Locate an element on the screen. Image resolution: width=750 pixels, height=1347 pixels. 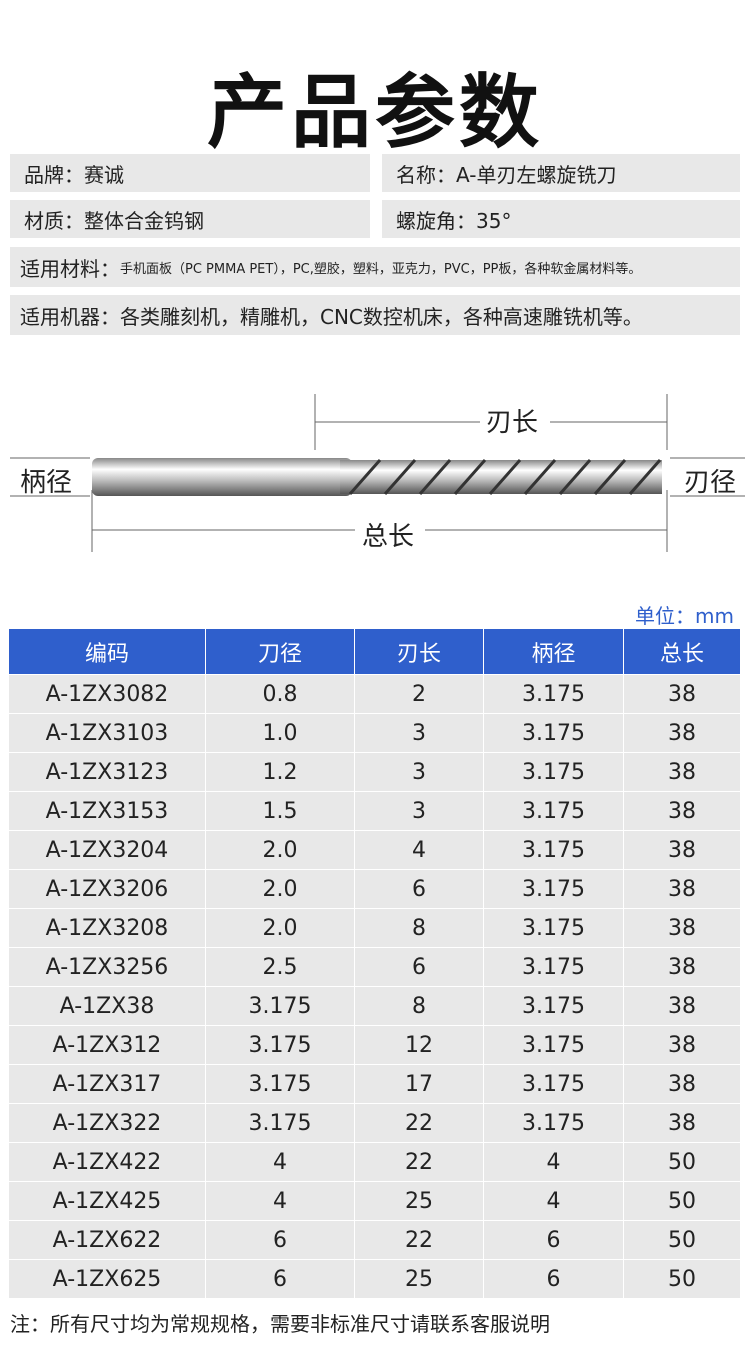
table-row: A-1ZX3256 2.5 6 3.175 38 is located at coordinates (374, 967).